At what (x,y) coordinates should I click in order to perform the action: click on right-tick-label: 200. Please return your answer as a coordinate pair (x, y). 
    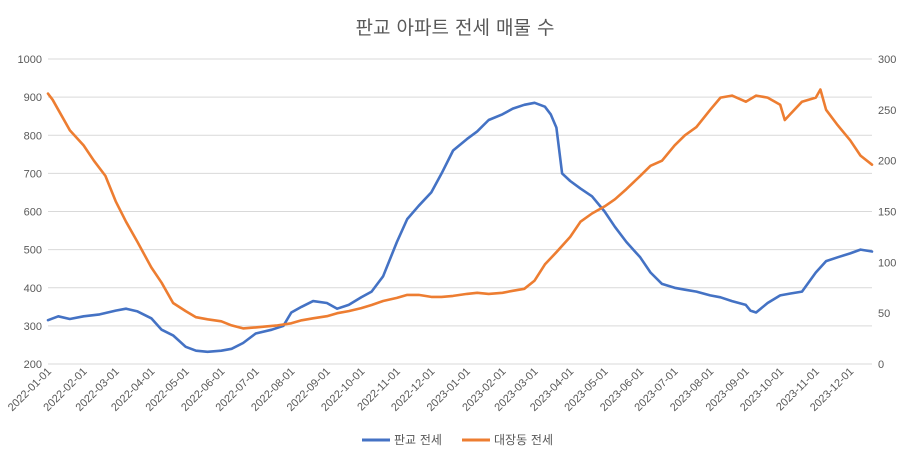
    Looking at the image, I should click on (887, 162).